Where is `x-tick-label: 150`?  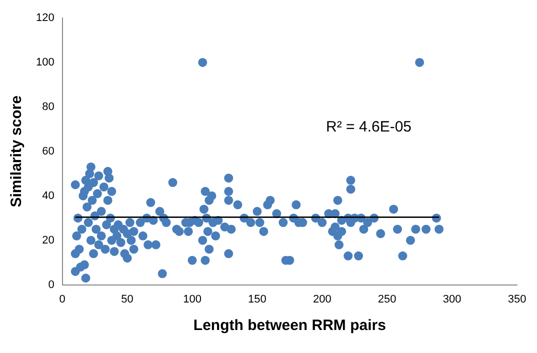
x-tick-label: 150 is located at coordinates (257, 299).